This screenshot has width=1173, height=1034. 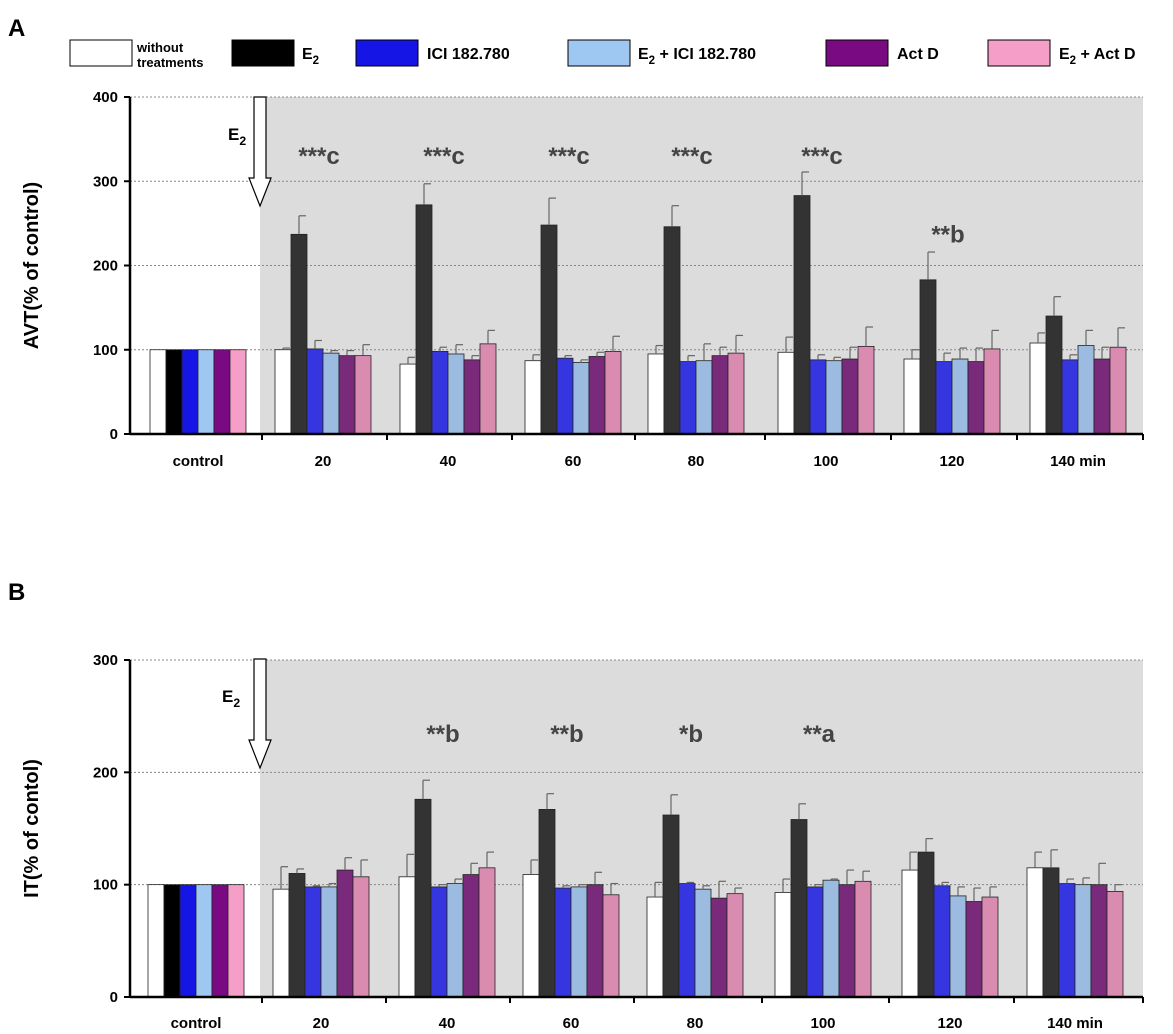 What do you see at coordinates (105, 772) in the screenshot?
I see `y-tick-label: 200` at bounding box center [105, 772].